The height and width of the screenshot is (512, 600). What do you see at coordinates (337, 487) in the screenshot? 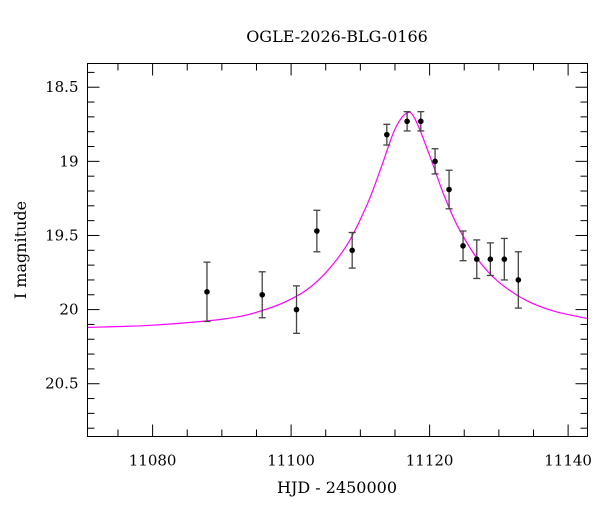
I see `x-axis-label: HJD - 2450000` at bounding box center [337, 487].